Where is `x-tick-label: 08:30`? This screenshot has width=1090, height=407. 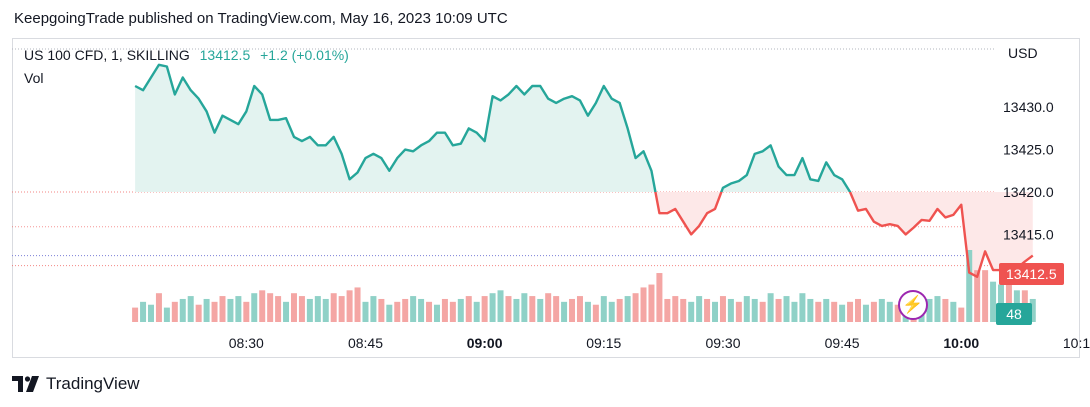 x-tick-label: 08:30 is located at coordinates (246, 343).